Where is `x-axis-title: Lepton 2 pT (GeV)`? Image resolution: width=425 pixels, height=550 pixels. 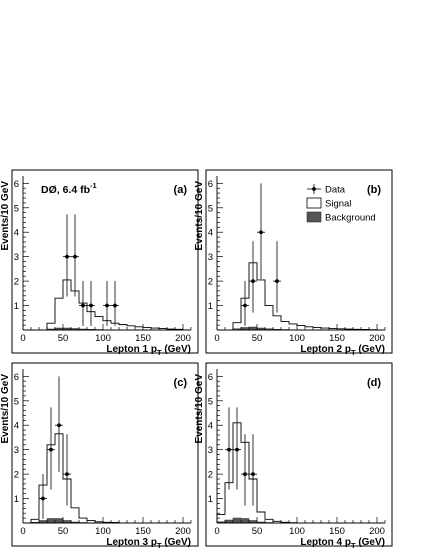
x-axis-title: Lepton 2 pT (GeV) is located at coordinates (342, 350).